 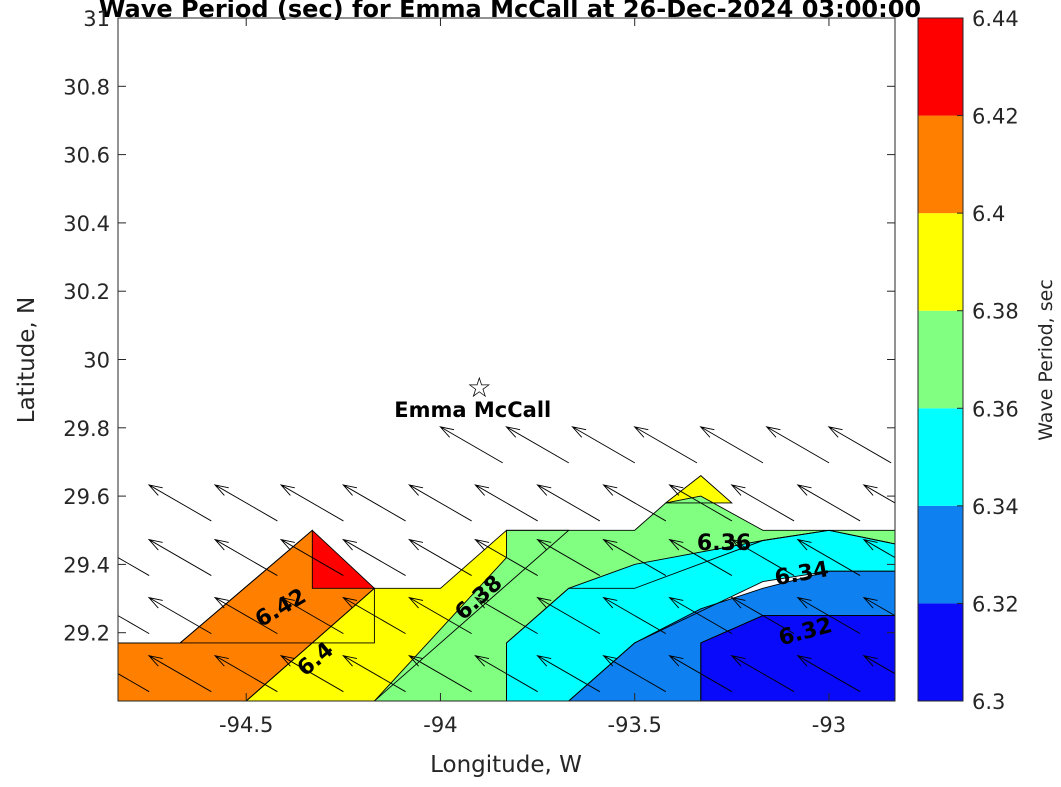 What do you see at coordinates (96, 19) in the screenshot?
I see `y-tick-label: 31` at bounding box center [96, 19].